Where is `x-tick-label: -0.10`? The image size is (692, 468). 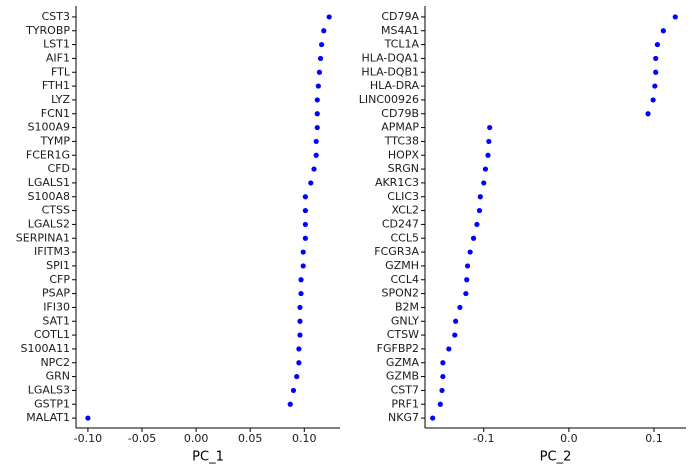
x-tick-label: -0.10 is located at coordinates (88, 438).